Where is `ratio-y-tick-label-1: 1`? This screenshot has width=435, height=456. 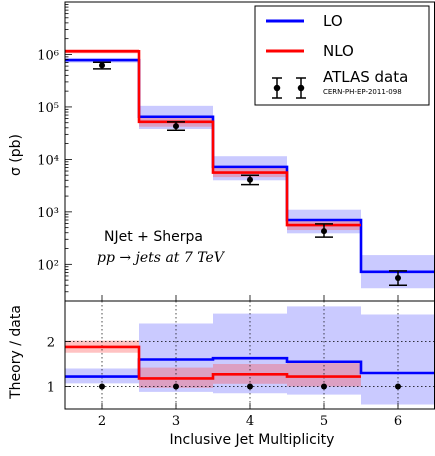 ratio-y-tick-label-1: 1 is located at coordinates (51, 388).